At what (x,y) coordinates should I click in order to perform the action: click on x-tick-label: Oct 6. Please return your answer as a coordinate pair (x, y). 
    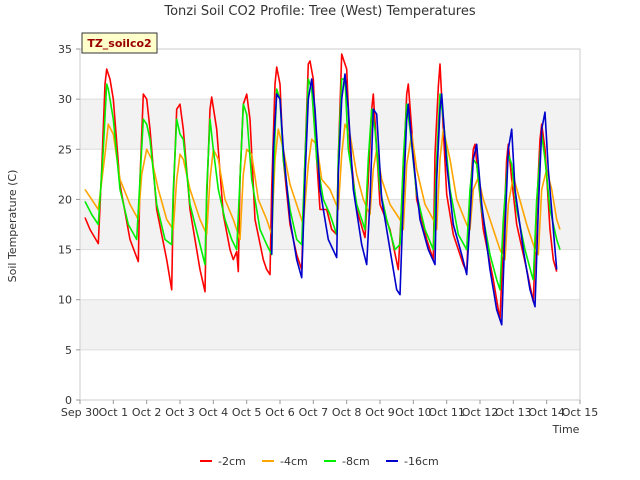
    Looking at the image, I should click on (280, 412).